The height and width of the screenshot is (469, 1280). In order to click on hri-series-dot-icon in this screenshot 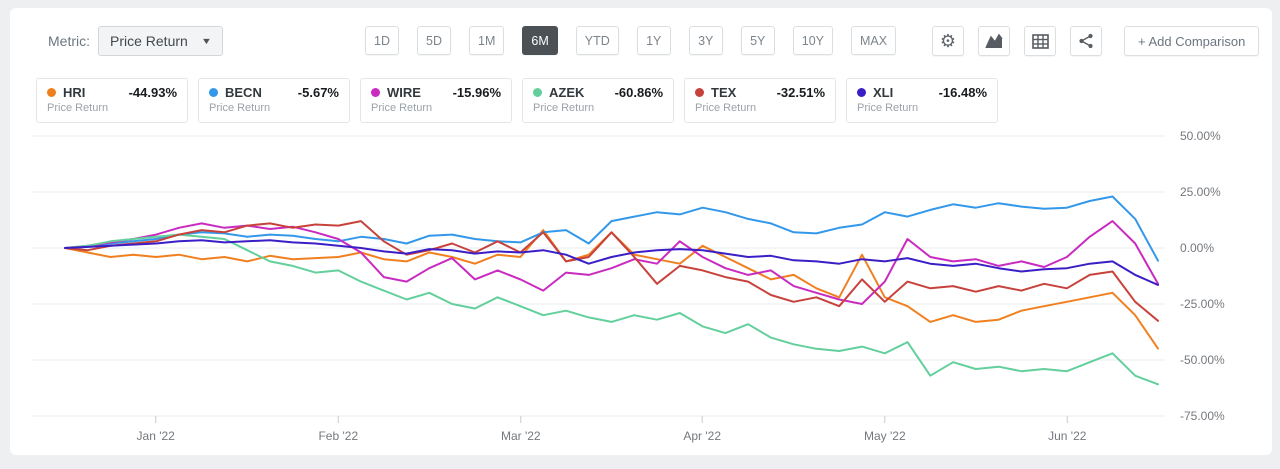, I will do `click(51, 92)`.